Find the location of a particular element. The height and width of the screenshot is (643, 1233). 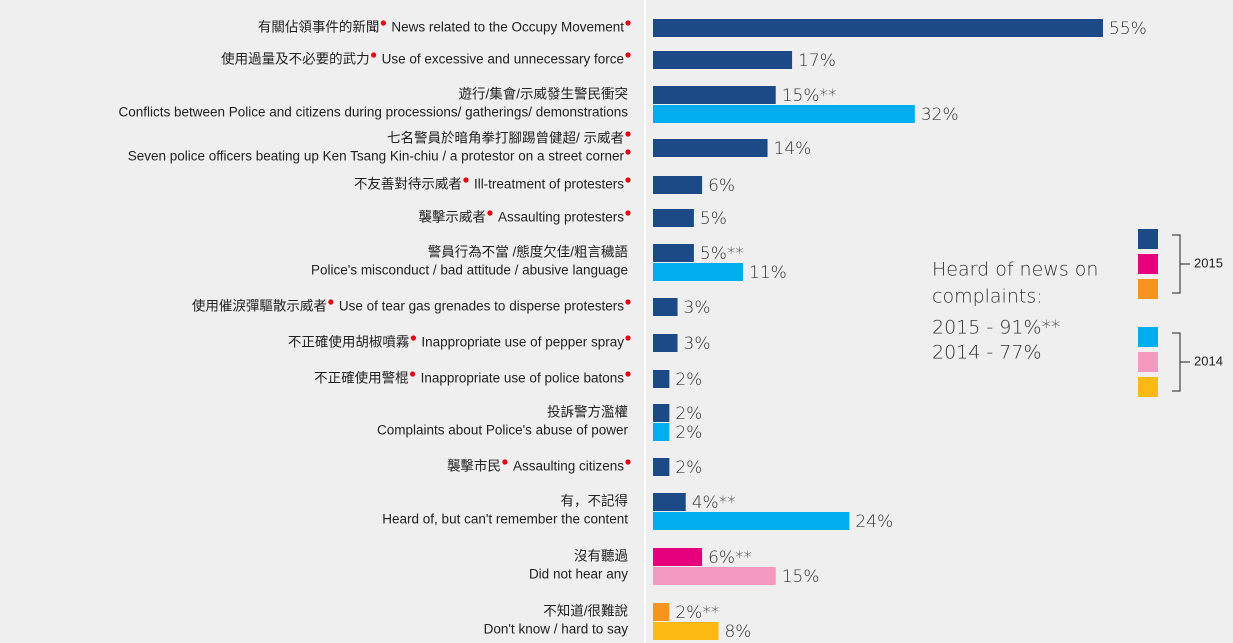

category-label-en: Don't know / hard to say is located at coordinates (556, 629).